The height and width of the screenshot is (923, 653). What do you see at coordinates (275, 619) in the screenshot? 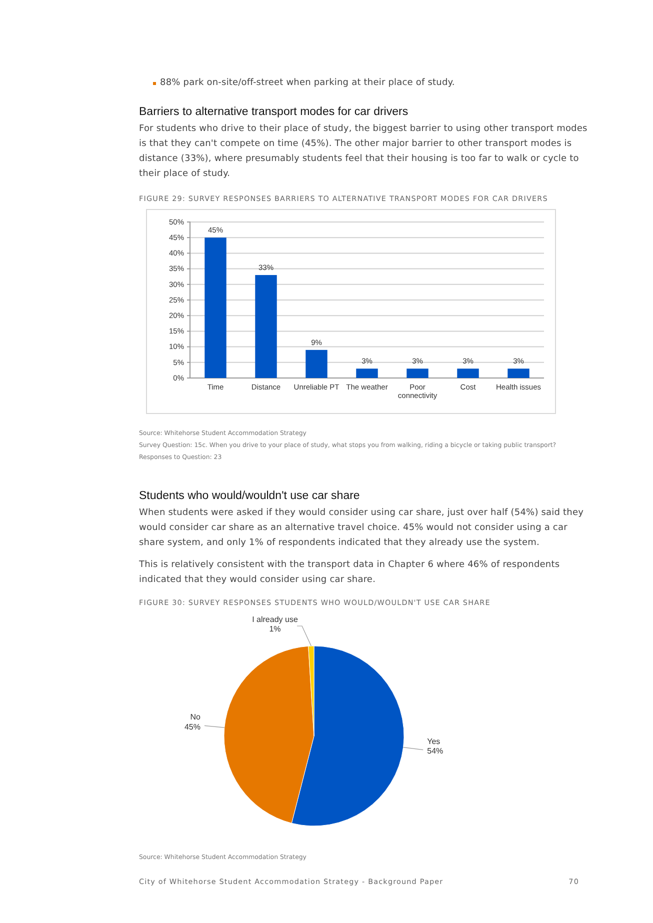
I see `slice-label: I already use` at bounding box center [275, 619].